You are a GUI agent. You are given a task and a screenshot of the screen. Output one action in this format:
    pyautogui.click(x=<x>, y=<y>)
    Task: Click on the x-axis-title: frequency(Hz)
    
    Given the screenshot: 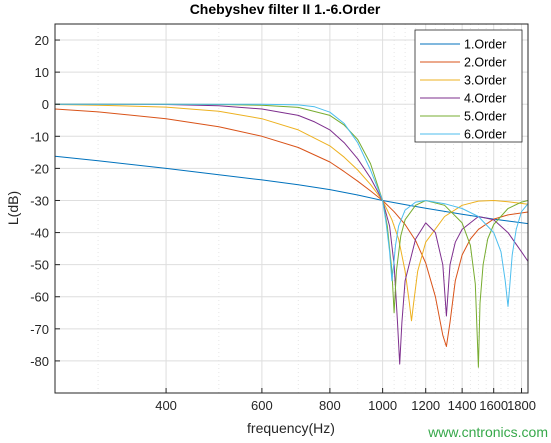 What is the action you would take?
    pyautogui.click(x=291, y=428)
    